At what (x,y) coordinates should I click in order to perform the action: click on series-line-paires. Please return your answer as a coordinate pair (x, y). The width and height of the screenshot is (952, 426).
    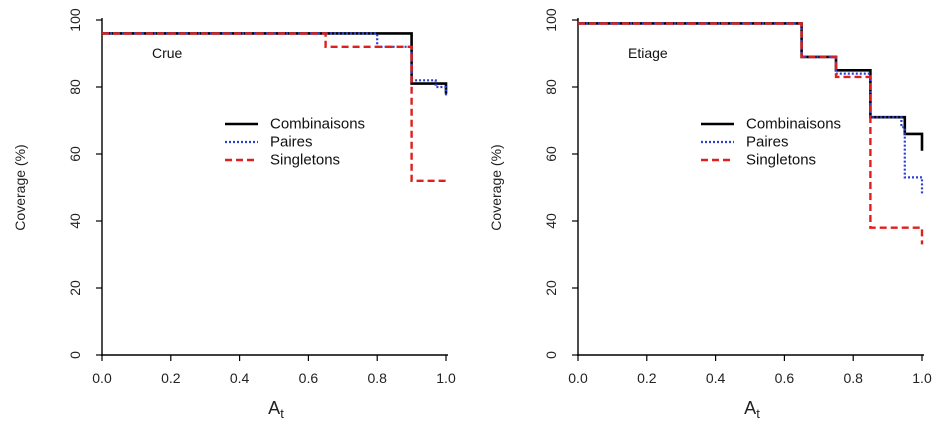
    Looking at the image, I should click on (275, 65).